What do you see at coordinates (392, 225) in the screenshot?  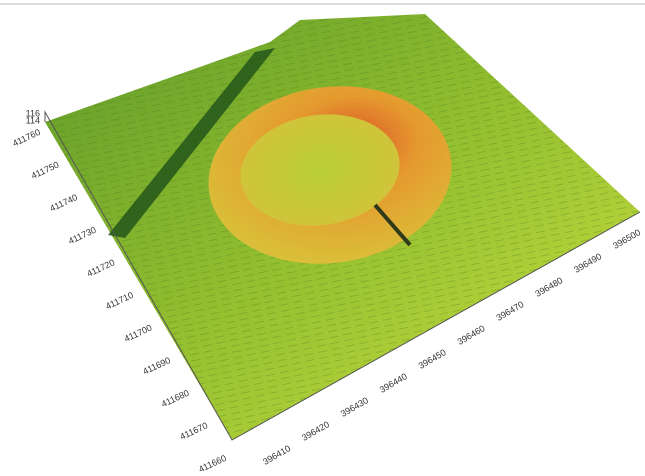 I see `breach` at bounding box center [392, 225].